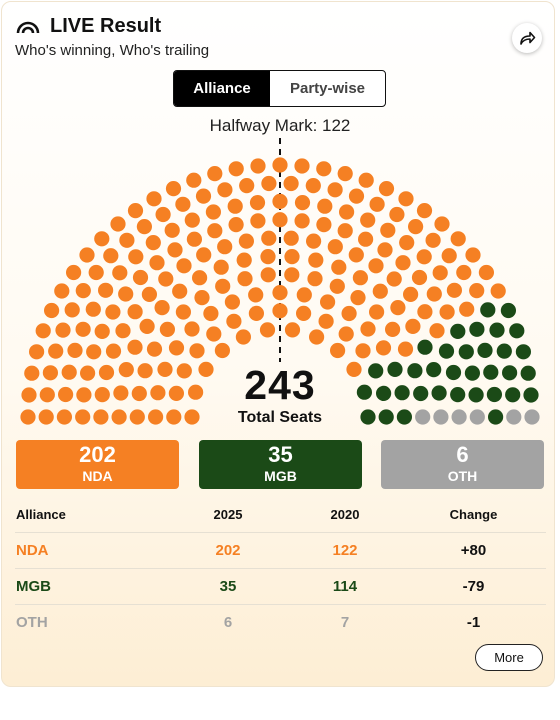 This screenshot has width=560, height=720. What do you see at coordinates (509, 657) in the screenshot?
I see `more-button: More` at bounding box center [509, 657].